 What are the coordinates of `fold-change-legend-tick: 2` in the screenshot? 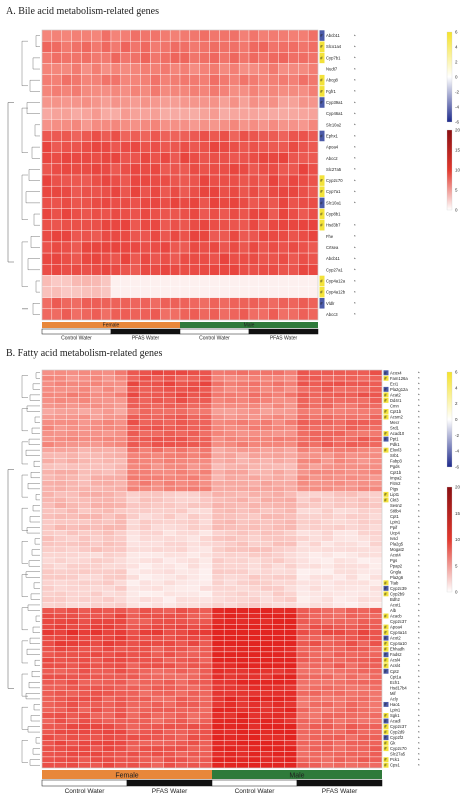 It's located at (456, 403).